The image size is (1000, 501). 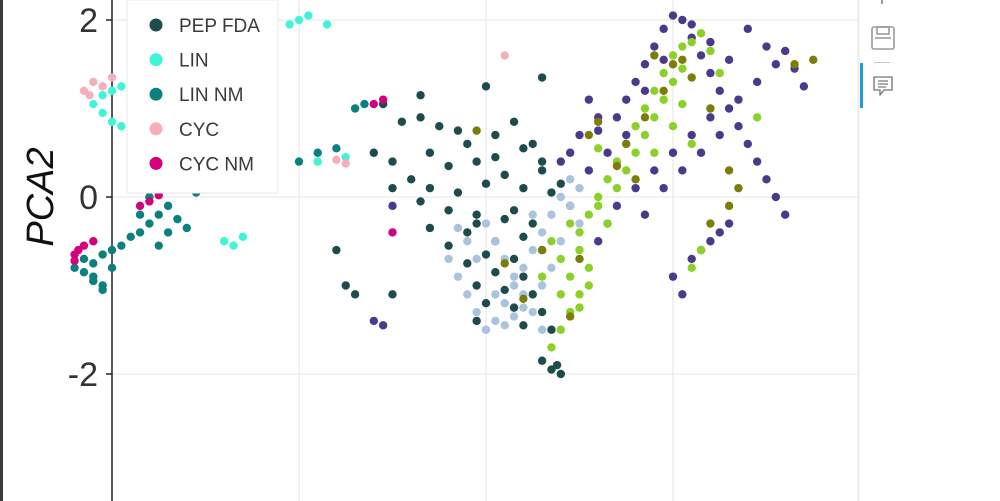 I want to click on y-tick-label: 0, so click(x=88, y=198).